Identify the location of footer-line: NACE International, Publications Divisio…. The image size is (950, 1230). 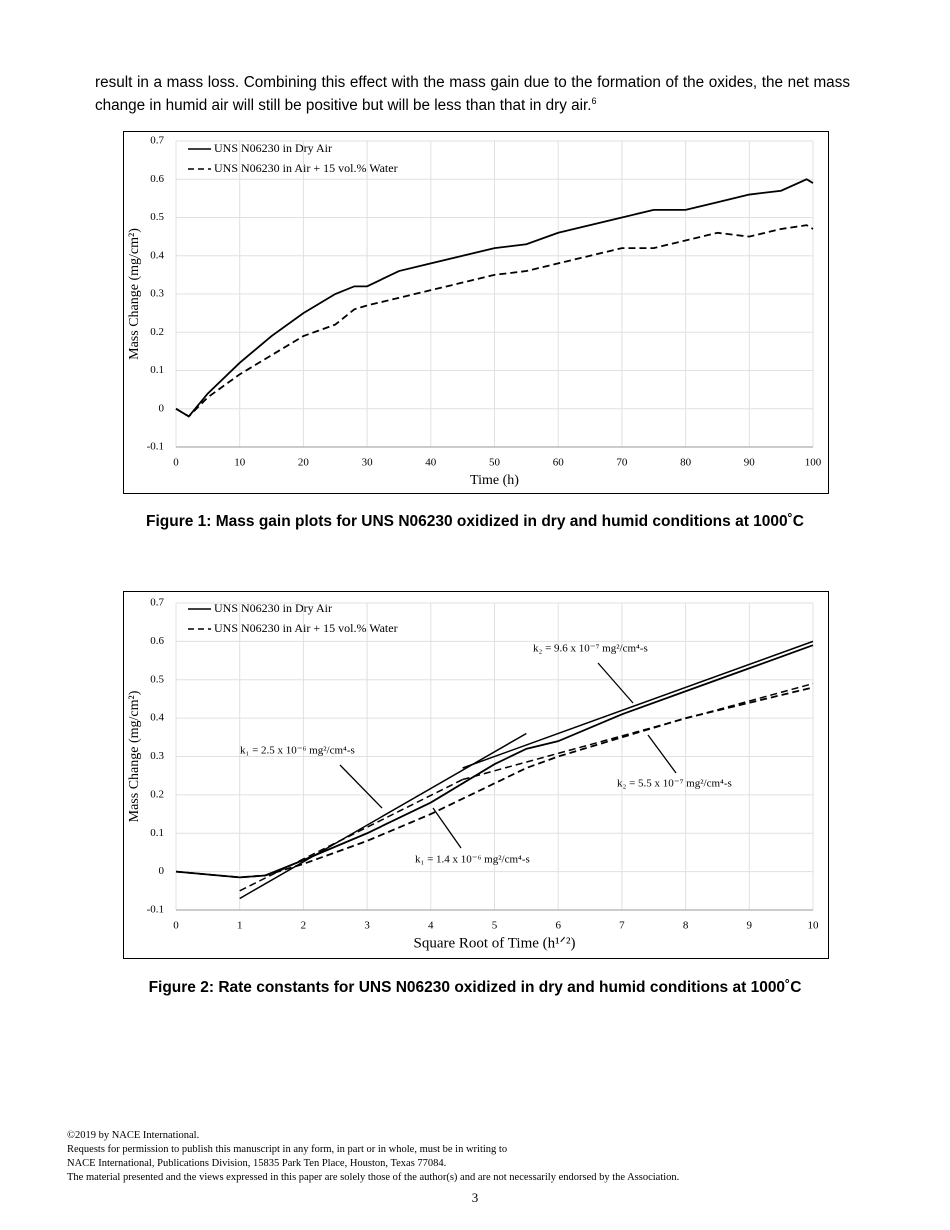
(257, 1163).